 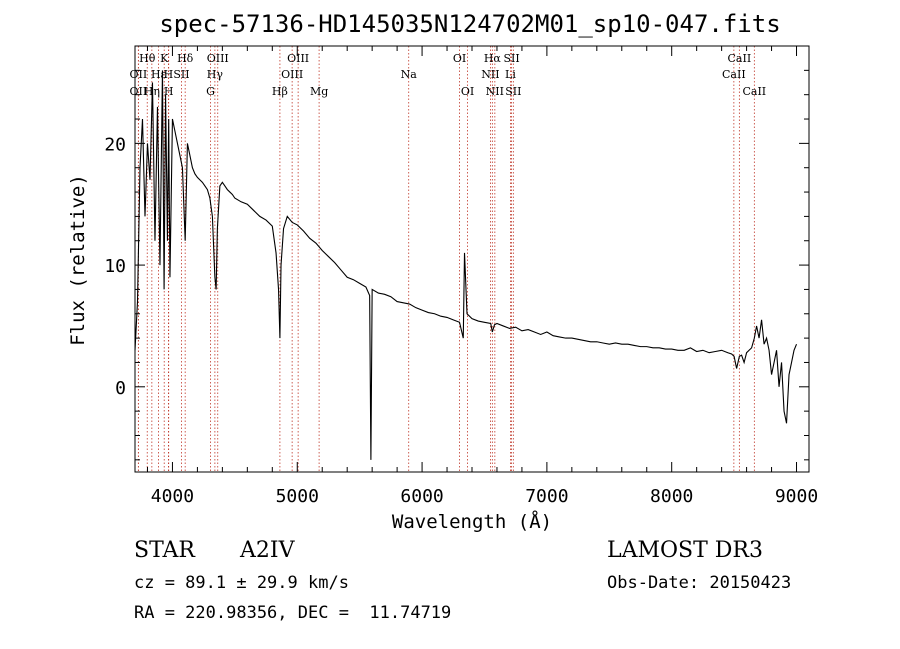 What do you see at coordinates (280, 91) in the screenshot?
I see `spectral-line-label: Hβ` at bounding box center [280, 91].